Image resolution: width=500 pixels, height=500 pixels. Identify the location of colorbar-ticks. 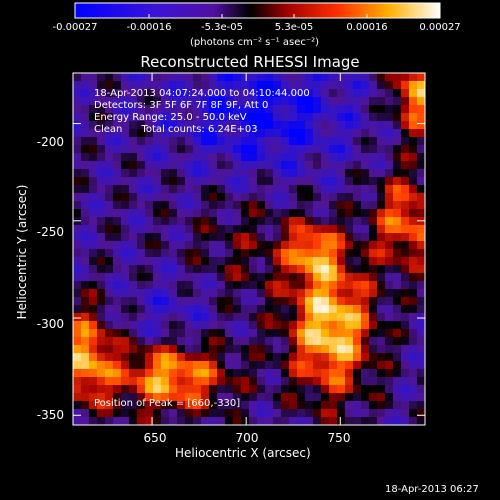
(257, 16).